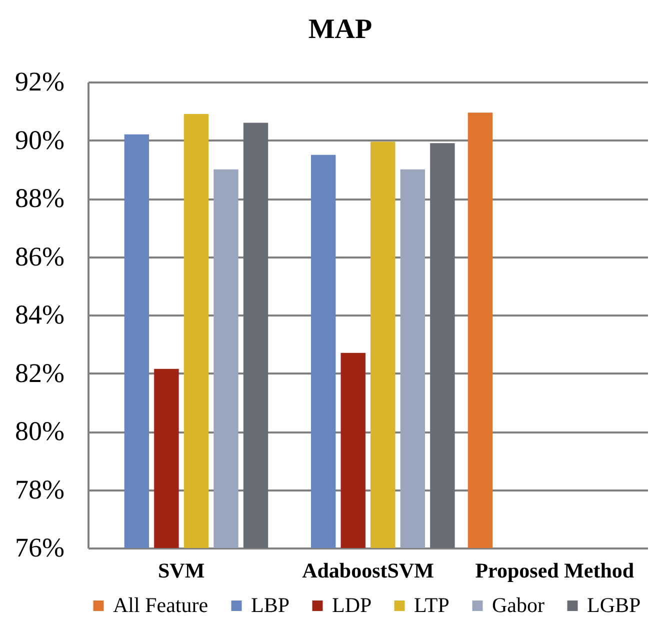  Describe the element at coordinates (518, 604) in the screenshot. I see `legend-label: Gabor` at that location.